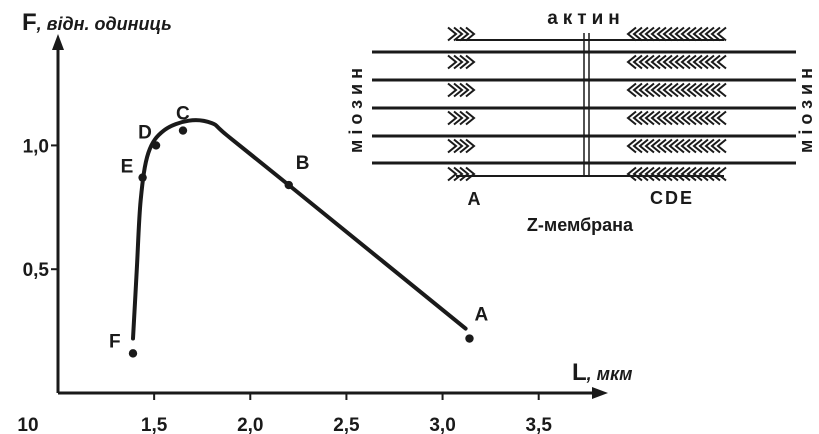  Describe the element at coordinates (142, 177) in the screenshot. I see `data-point-e` at that location.